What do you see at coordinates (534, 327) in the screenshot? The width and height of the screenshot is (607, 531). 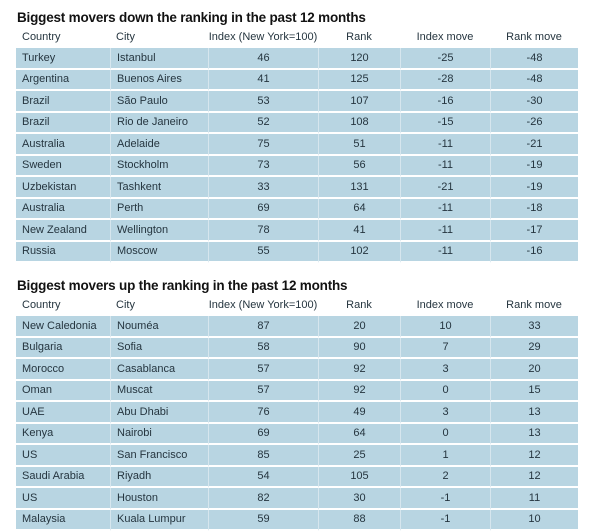 I see `table-cell: 33` at bounding box center [534, 327].